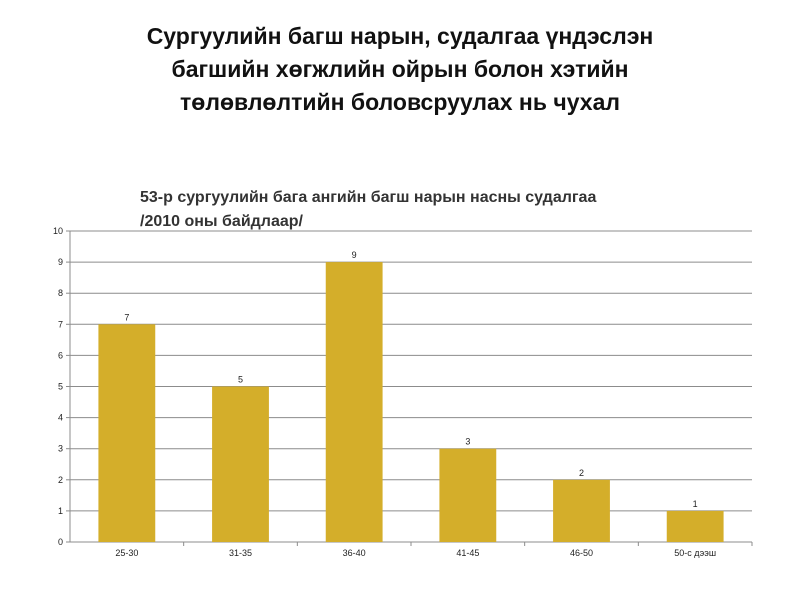 Image resolution: width=800 pixels, height=600 pixels. What do you see at coordinates (400, 36) in the screenshot?
I see `slide-title-line-1: Сургуулийн багш нарын, судалгаа үндэслэн` at bounding box center [400, 36].